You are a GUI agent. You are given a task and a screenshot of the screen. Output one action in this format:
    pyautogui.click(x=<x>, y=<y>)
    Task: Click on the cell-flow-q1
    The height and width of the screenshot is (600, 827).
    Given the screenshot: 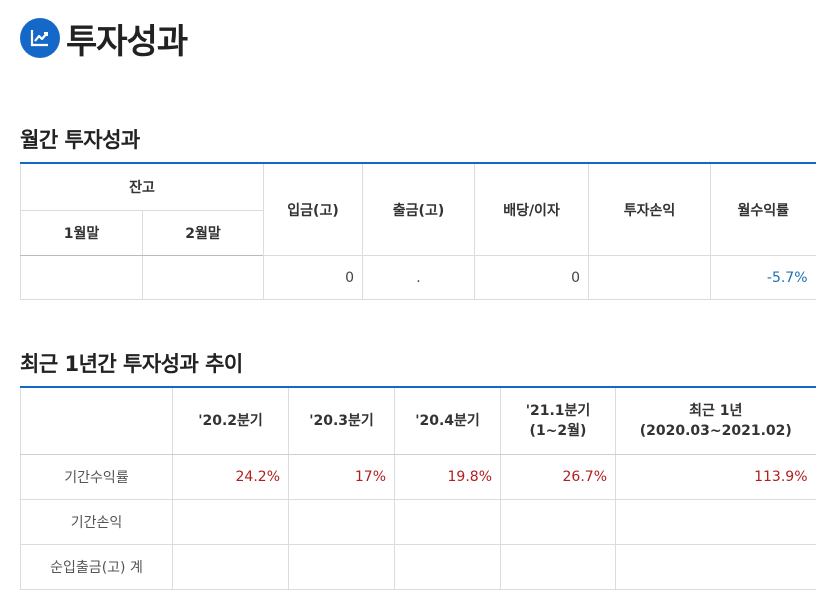 What is the action you would take?
    pyautogui.click(x=230, y=567)
    